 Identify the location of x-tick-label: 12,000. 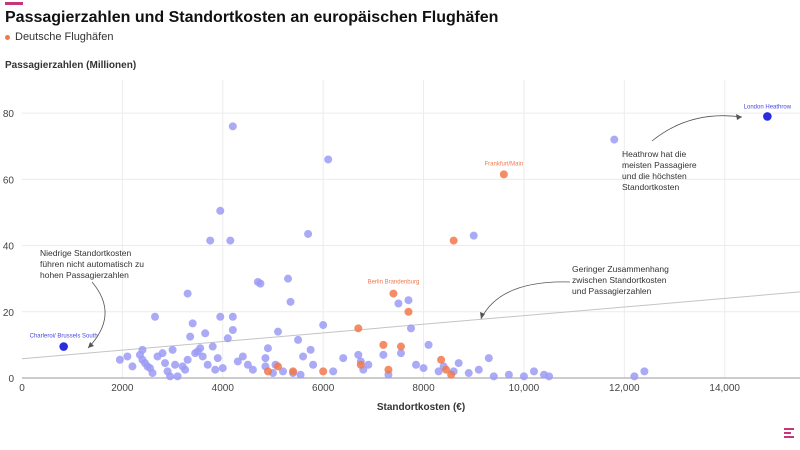
(624, 388).